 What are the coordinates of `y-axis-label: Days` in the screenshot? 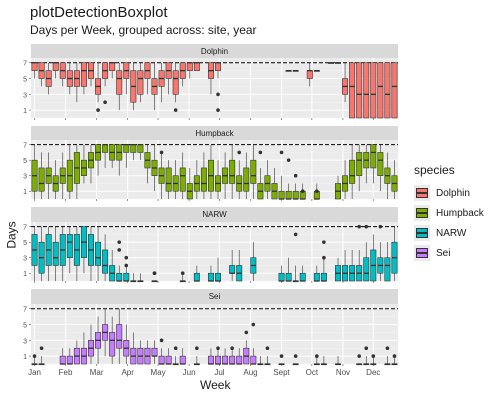 It's located at (11, 235).